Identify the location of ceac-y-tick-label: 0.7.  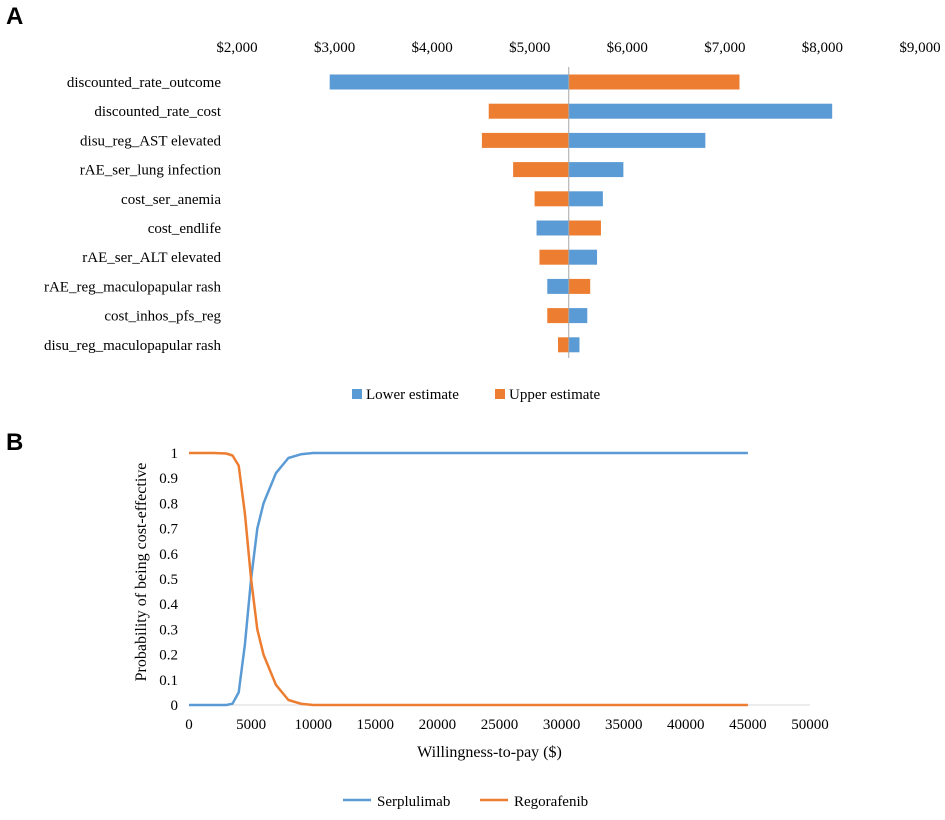
(168, 530).